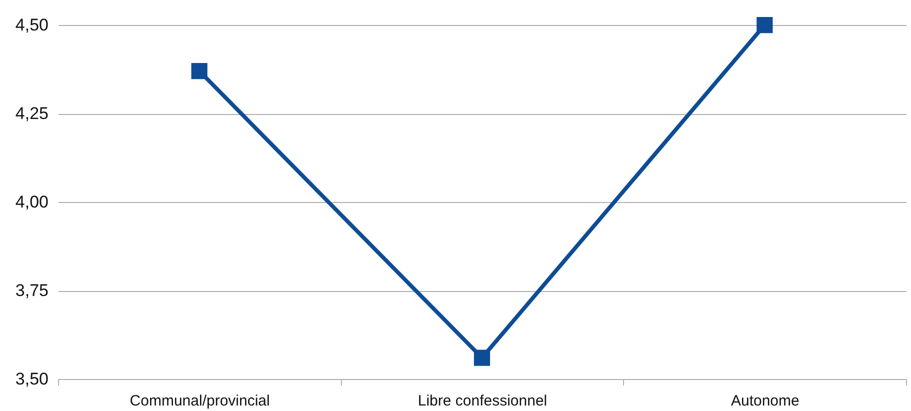 The width and height of the screenshot is (911, 411). I want to click on y-tick-label: 4,25, so click(31, 113).